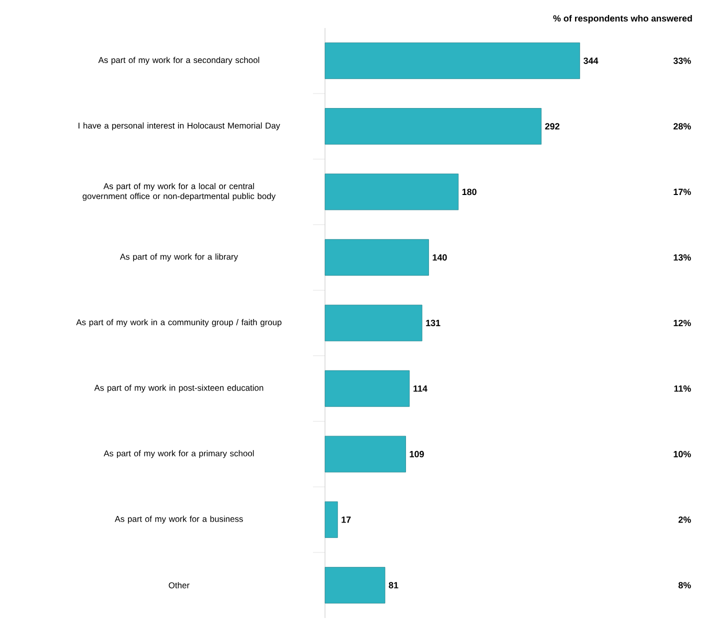 The image size is (711, 626). What do you see at coordinates (682, 323) in the screenshot?
I see `text: 12%` at bounding box center [682, 323].